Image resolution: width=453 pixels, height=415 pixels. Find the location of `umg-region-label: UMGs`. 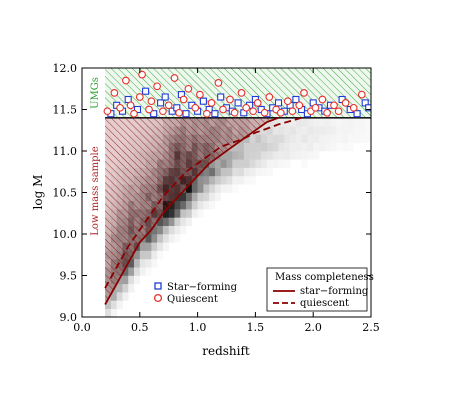

umg-region-label: UMGs is located at coordinates (95, 93).